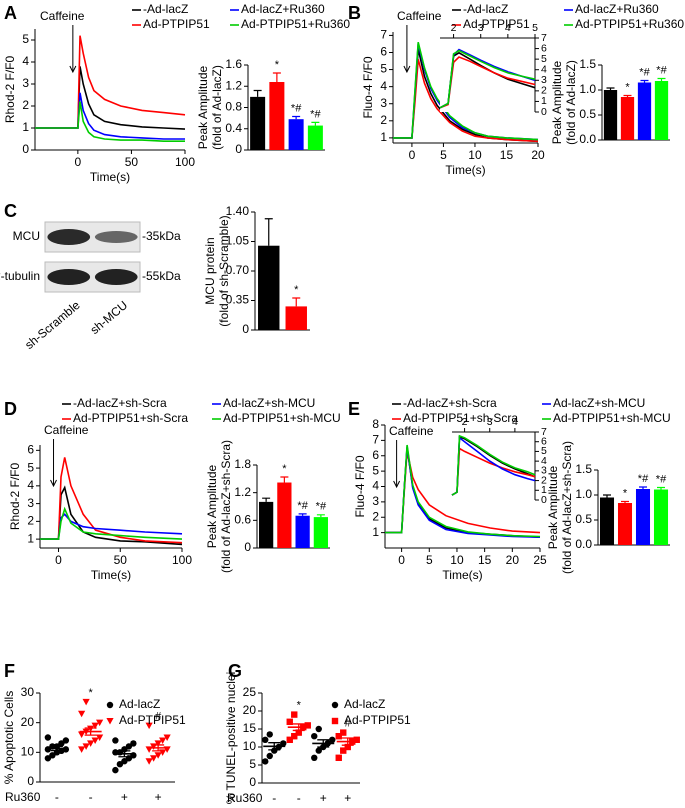 The height and width of the screenshot is (808, 685). I want to click on y-axis-label: % Apoptotic Cells, so click(9, 737).